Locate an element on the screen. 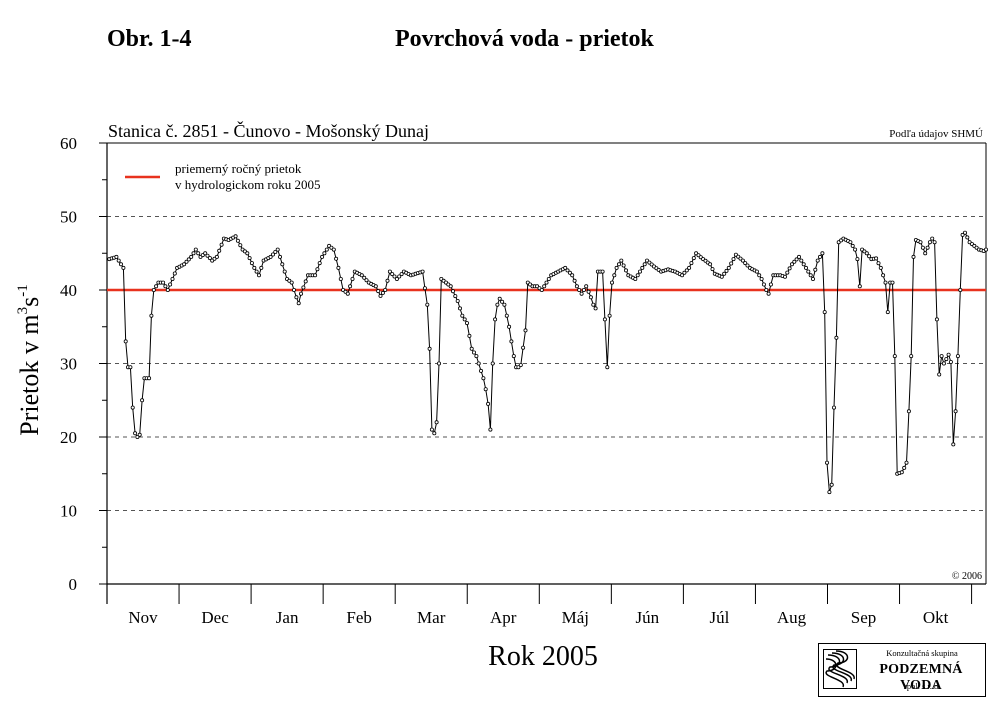 Image resolution: width=1000 pixels, height=709 pixels. x-tick-label-Jún: Jún is located at coordinates (648, 617).